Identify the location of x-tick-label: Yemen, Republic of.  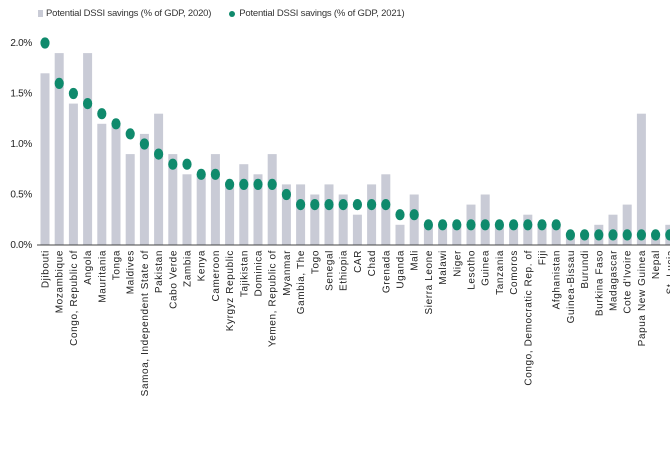
(273, 298).